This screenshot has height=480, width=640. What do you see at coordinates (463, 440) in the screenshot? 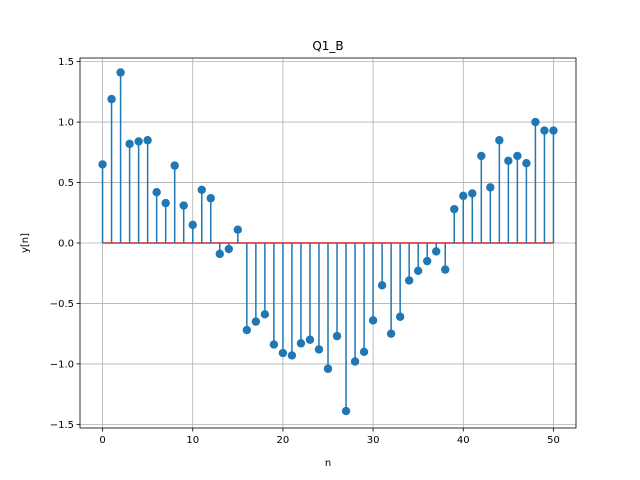
I see `x-tick-label: 40` at bounding box center [463, 440].